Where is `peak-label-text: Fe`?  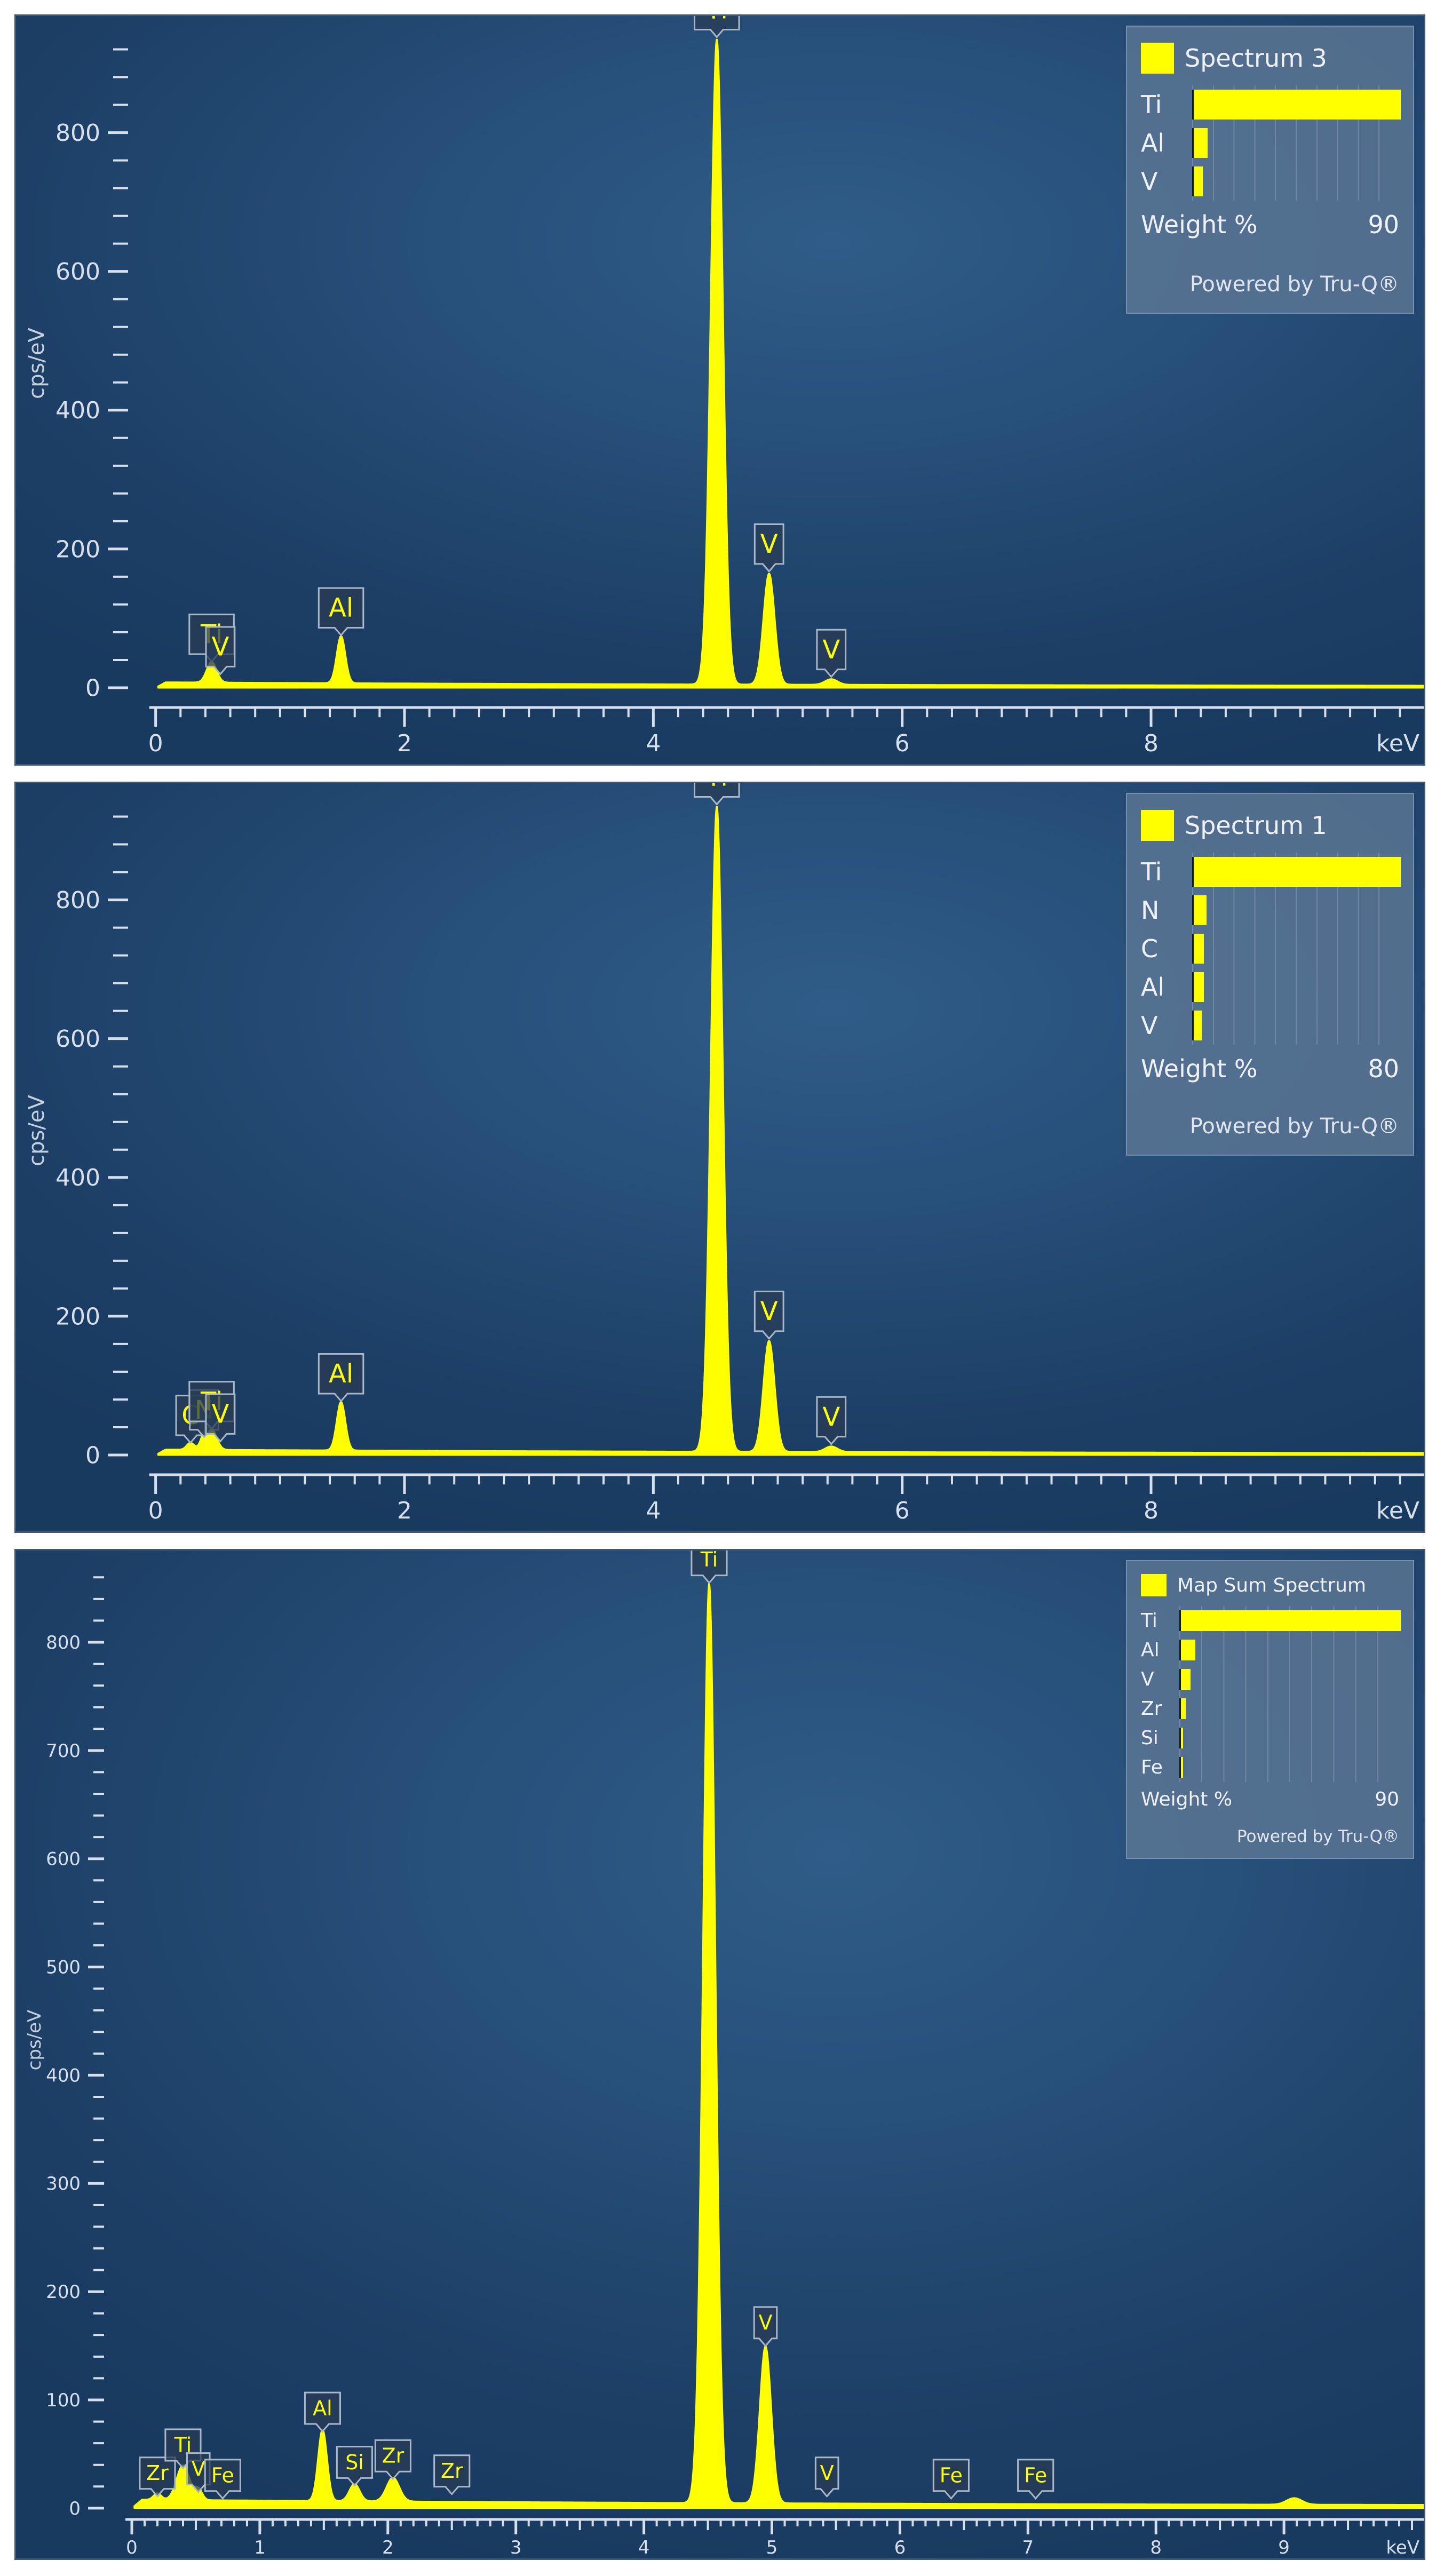 peak-label-text: Fe is located at coordinates (1035, 2475).